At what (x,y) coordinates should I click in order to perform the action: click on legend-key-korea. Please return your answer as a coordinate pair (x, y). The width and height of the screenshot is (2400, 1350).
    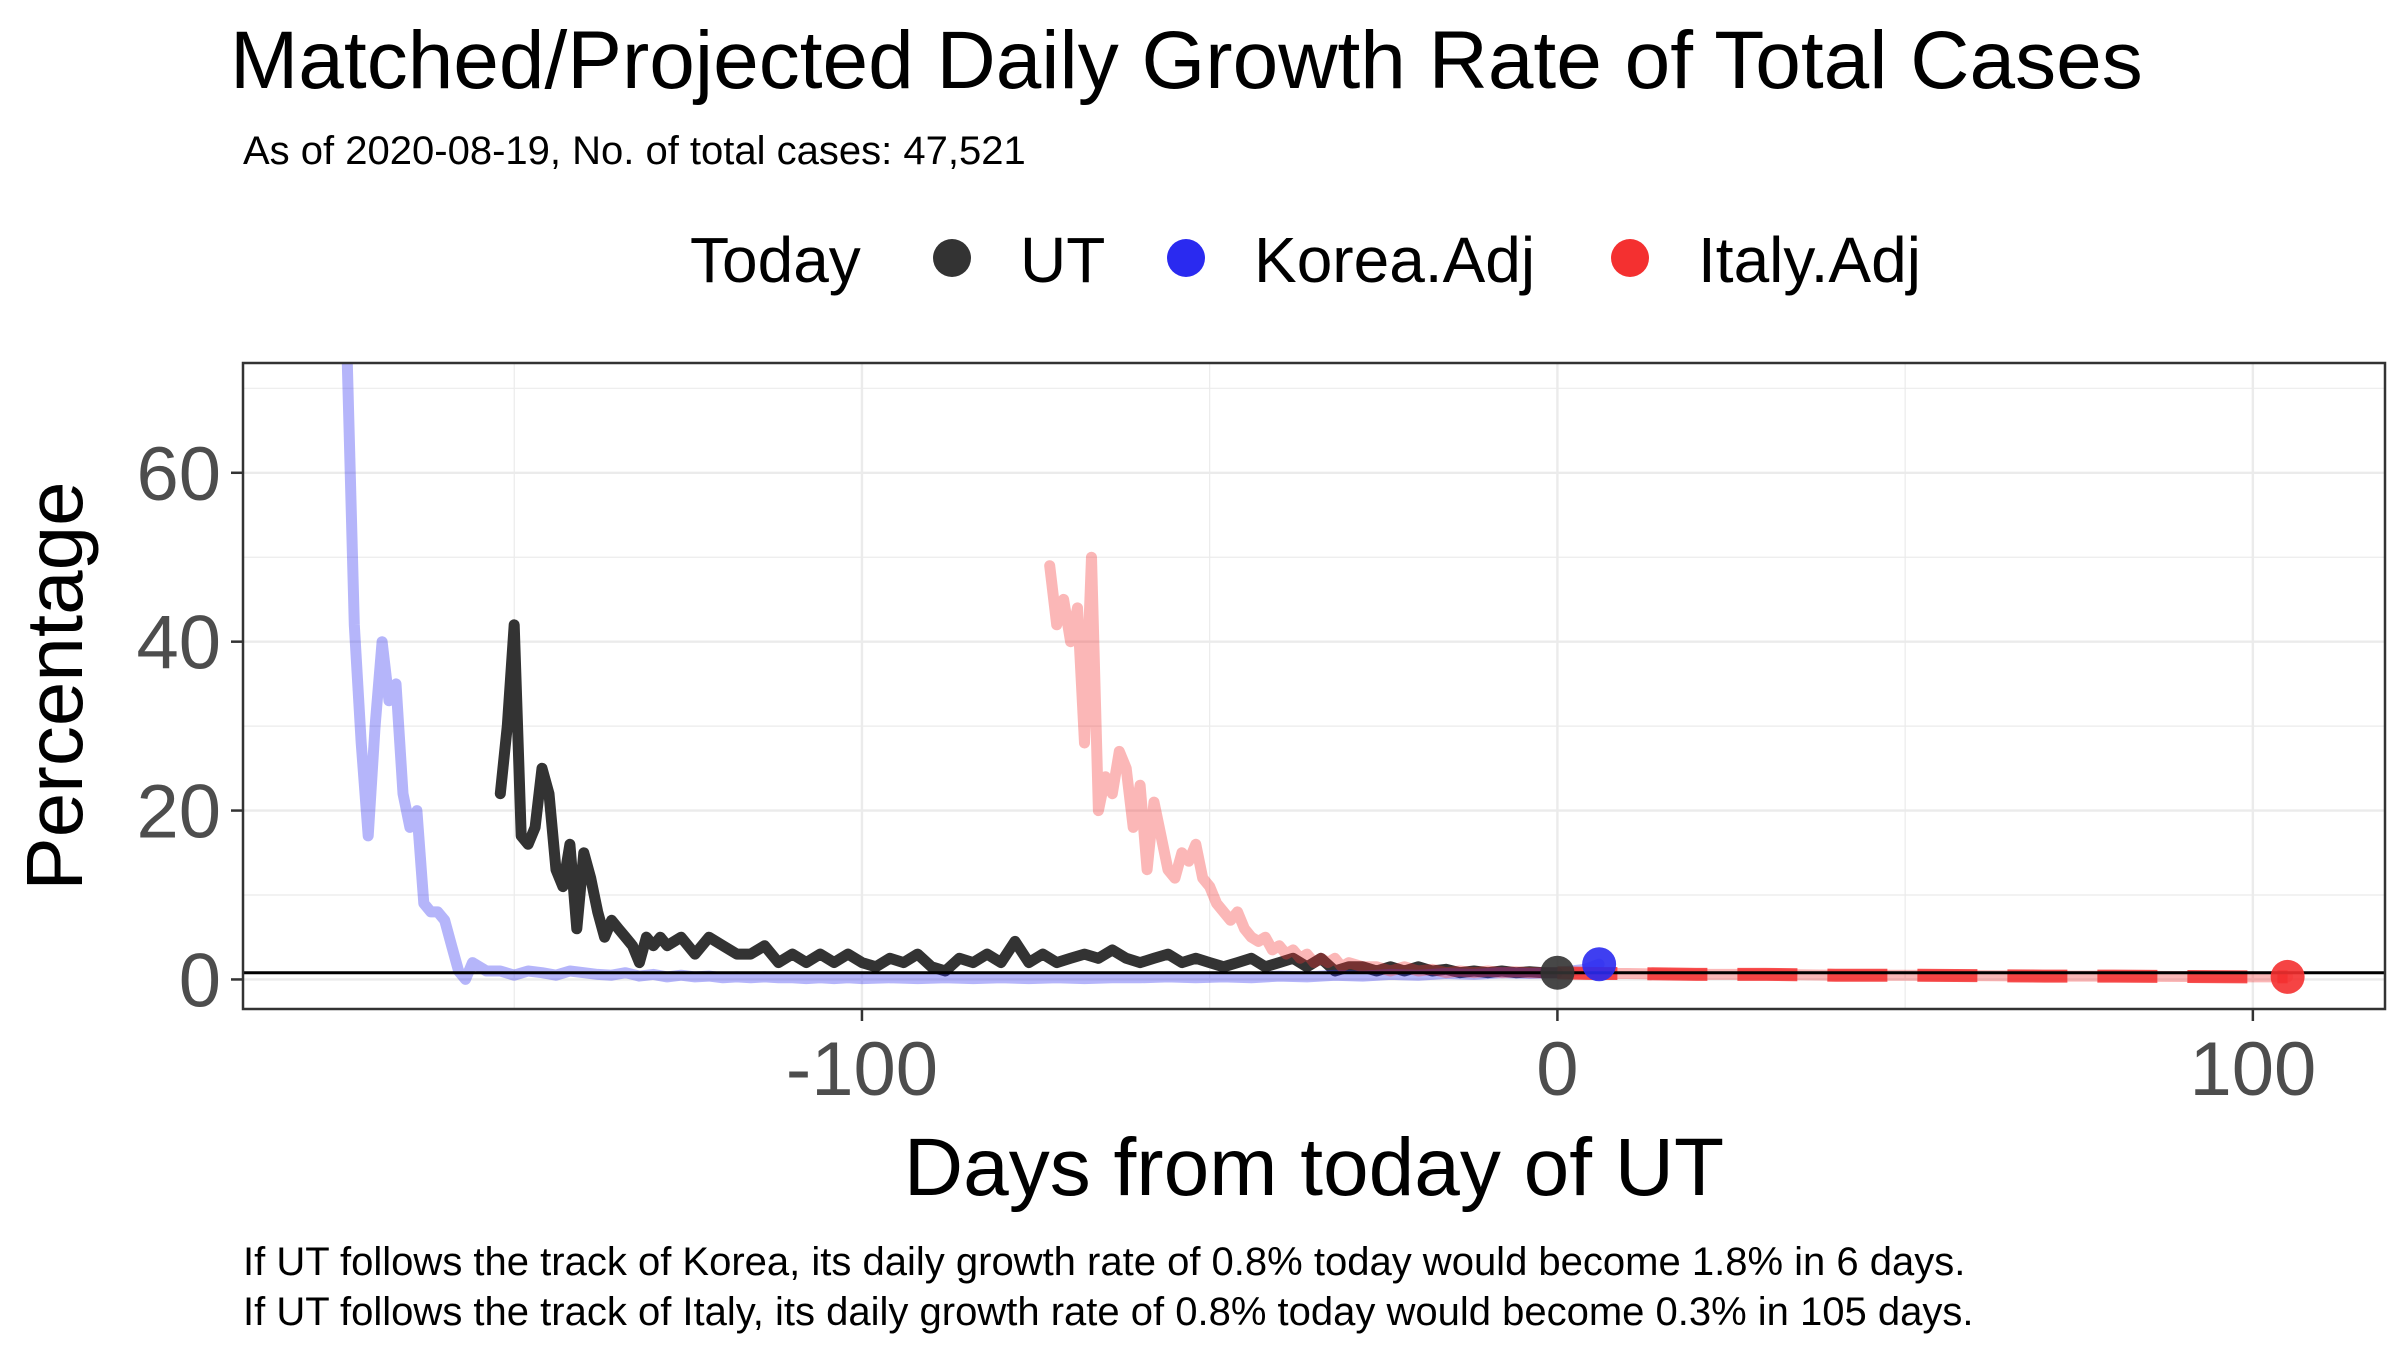
    Looking at the image, I should click on (1186, 258).